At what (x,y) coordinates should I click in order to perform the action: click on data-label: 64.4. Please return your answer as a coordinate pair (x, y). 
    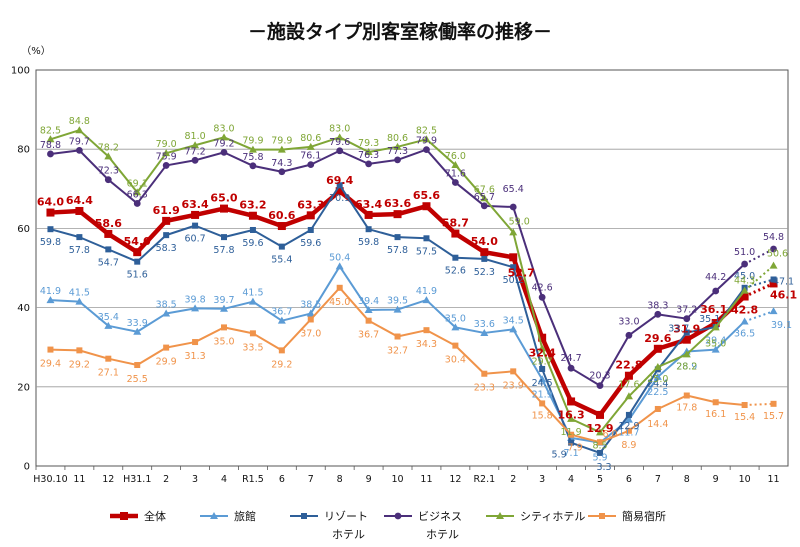
    Looking at the image, I should click on (79, 200).